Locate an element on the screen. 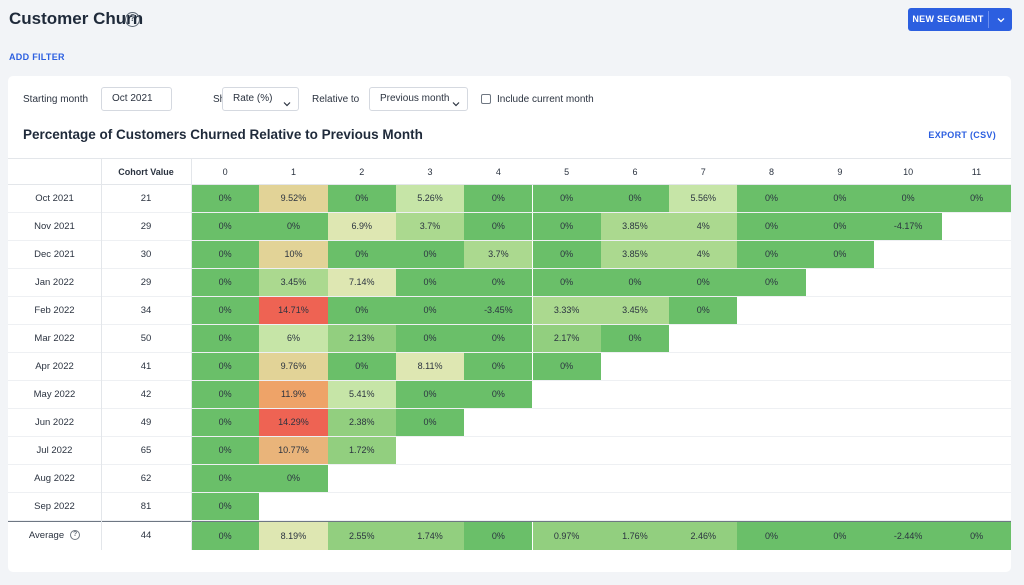  cohort-month: Sep 2022 is located at coordinates (54, 506).